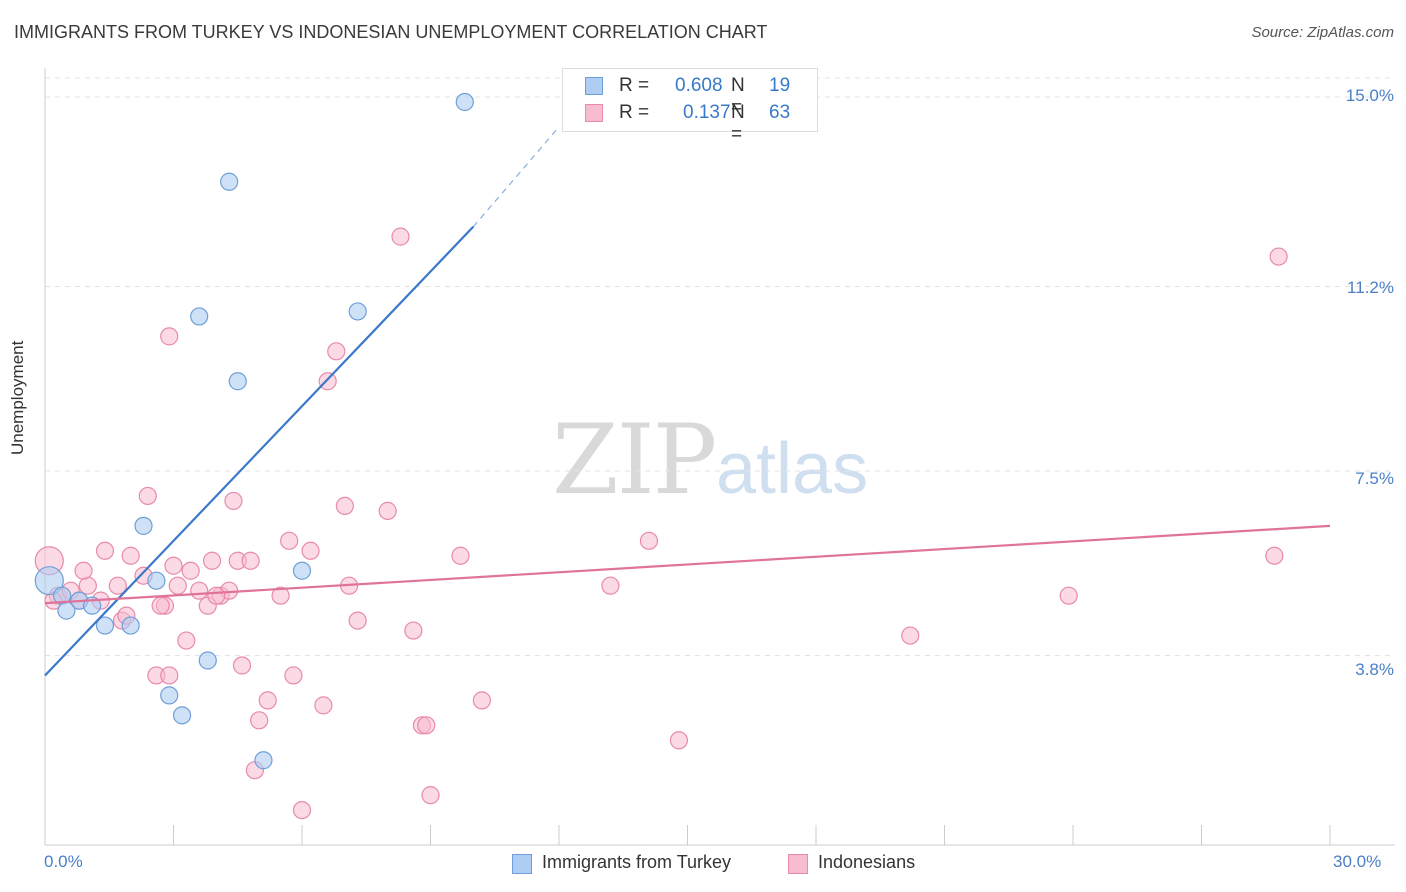  Describe the element at coordinates (687, 564) in the screenshot. I see `indonesians-trend-line` at that location.